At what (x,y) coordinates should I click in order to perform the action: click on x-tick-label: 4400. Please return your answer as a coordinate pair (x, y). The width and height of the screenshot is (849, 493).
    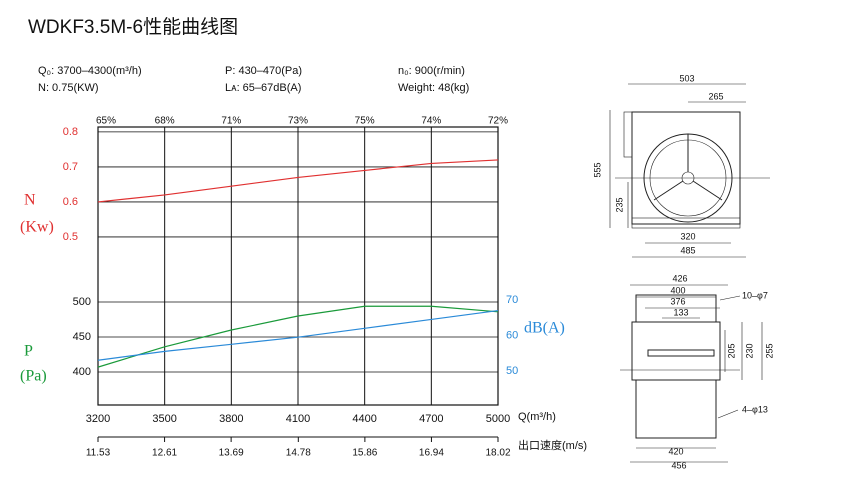
    Looking at the image, I should click on (364, 419).